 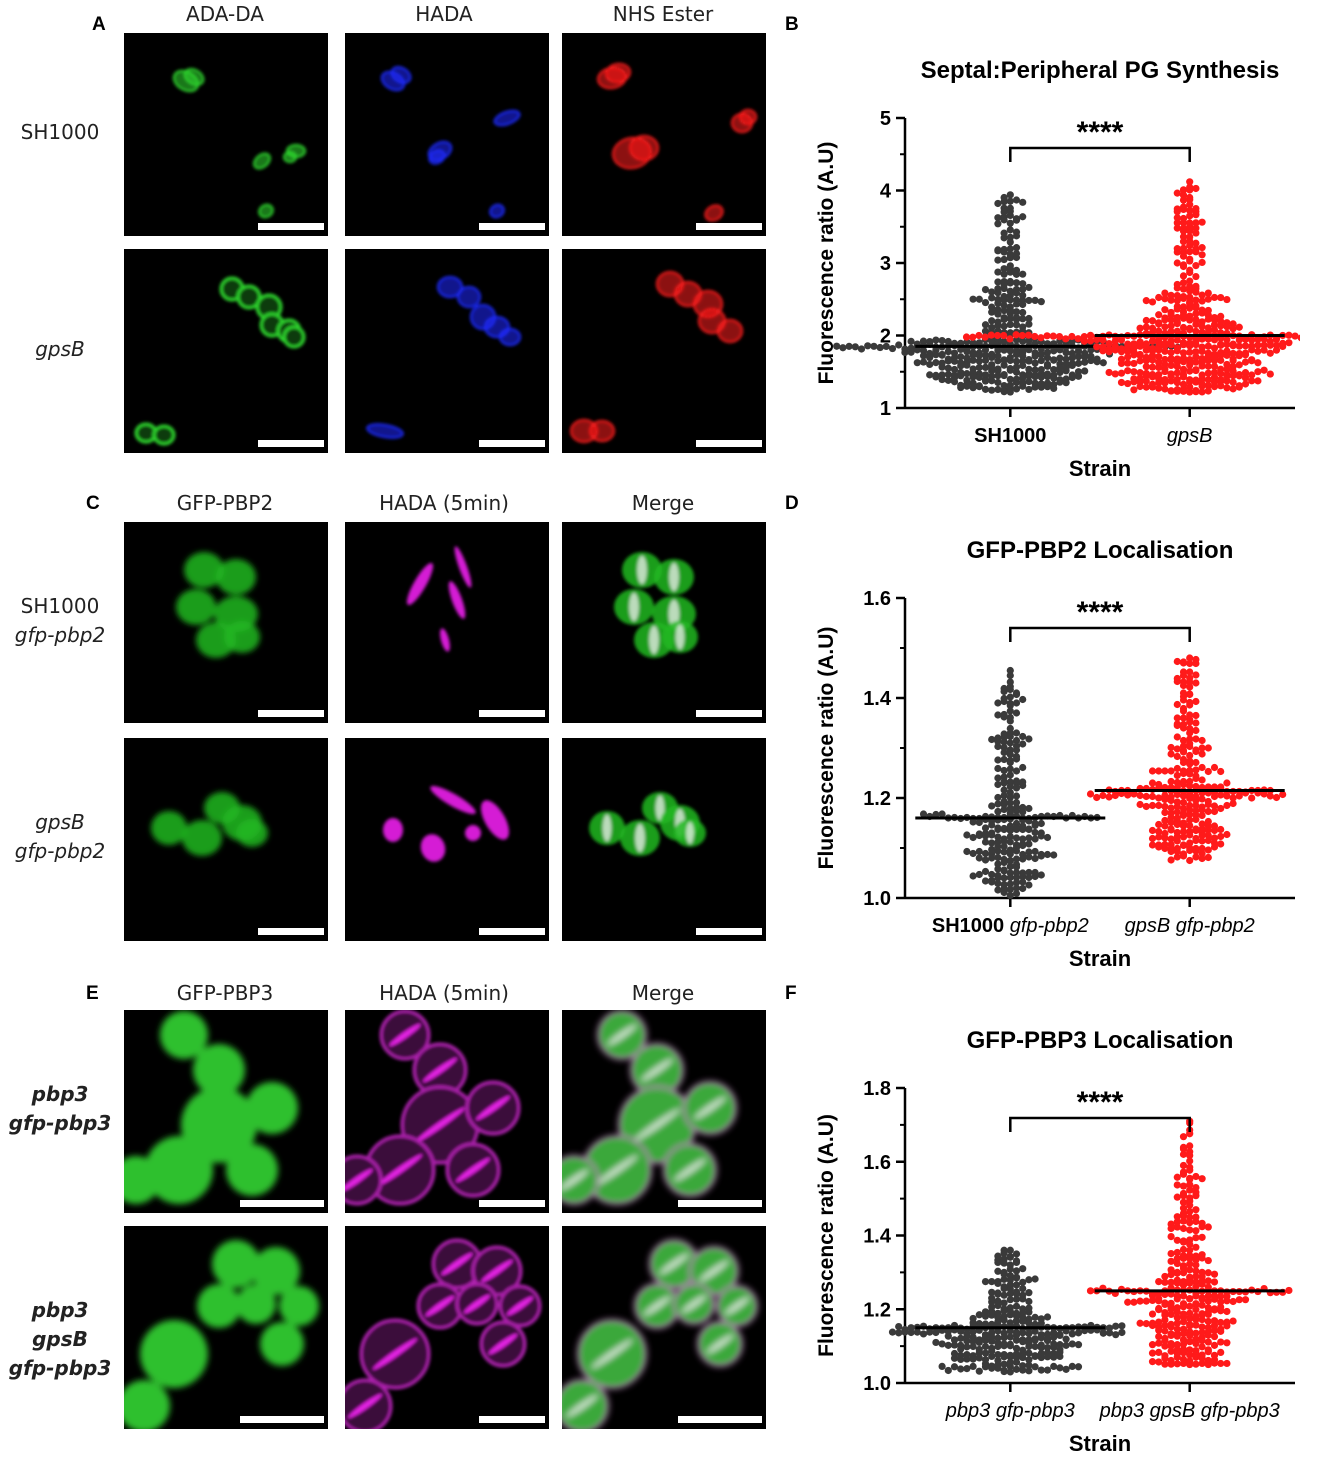 What do you see at coordinates (877, 799) in the screenshot?
I see `y-tick-label: 1.2` at bounding box center [877, 799].